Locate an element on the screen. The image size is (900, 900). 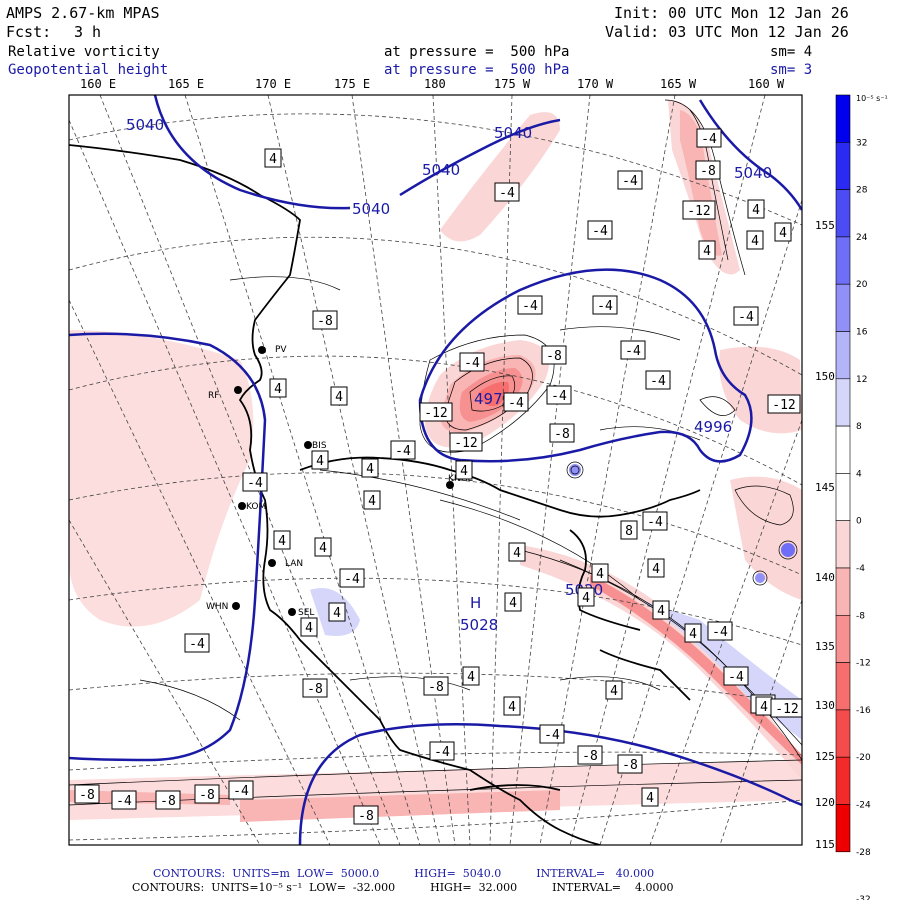
lon-label: 160 W is located at coordinates (766, 84).